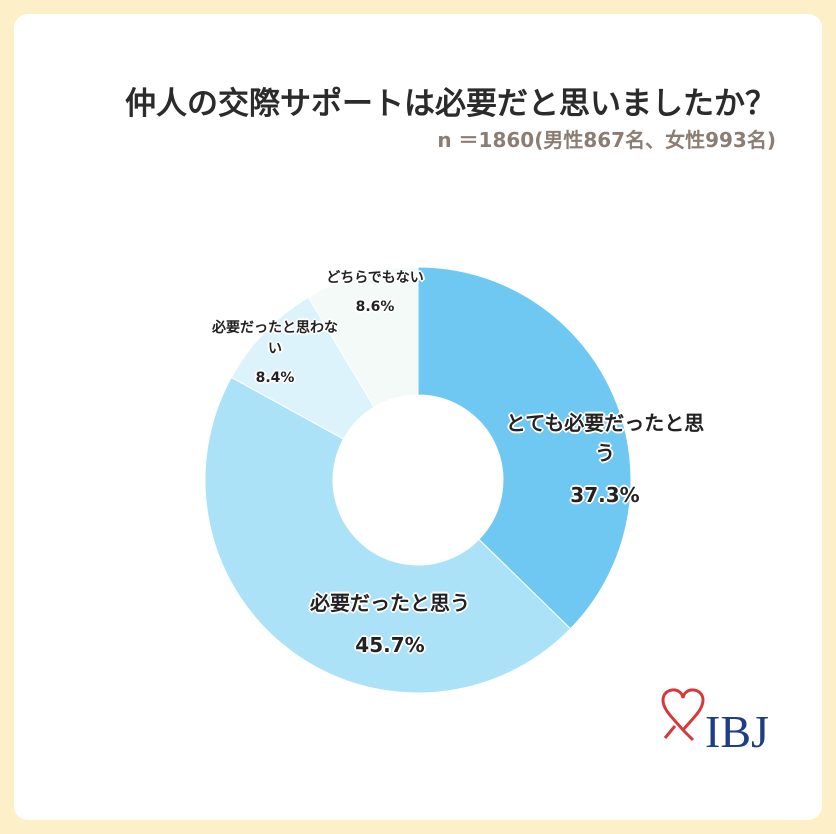  Describe the element at coordinates (683, 715) in the screenshot. I see `logo-heart` at that location.